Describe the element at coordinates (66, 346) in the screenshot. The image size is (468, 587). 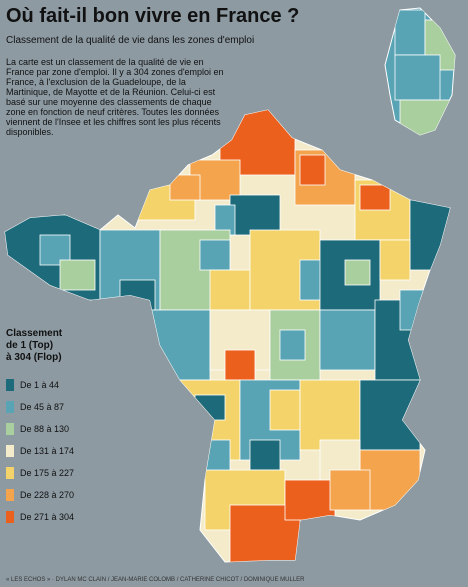
I see `legend-title: Classement de 1 (Top) à 304 (Flop)` at that location.